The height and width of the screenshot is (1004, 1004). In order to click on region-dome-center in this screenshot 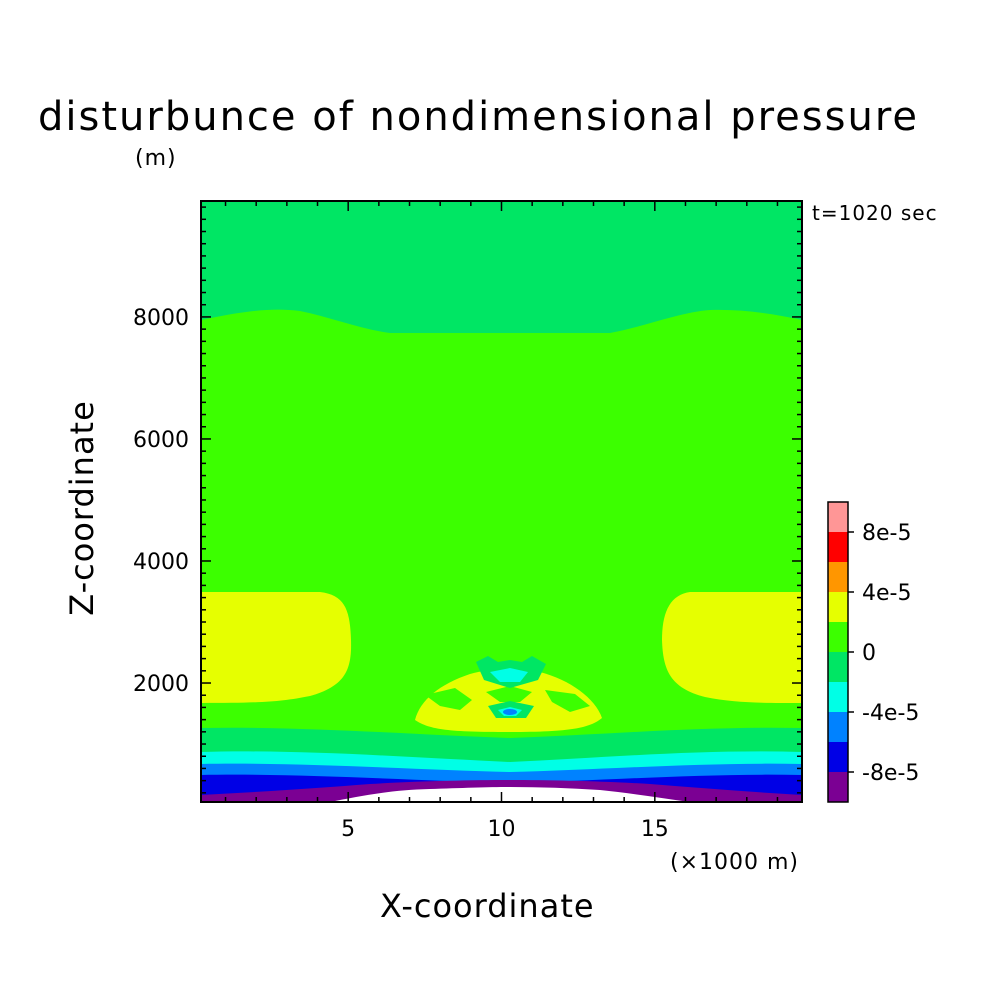, I will do `click(509, 694)`.